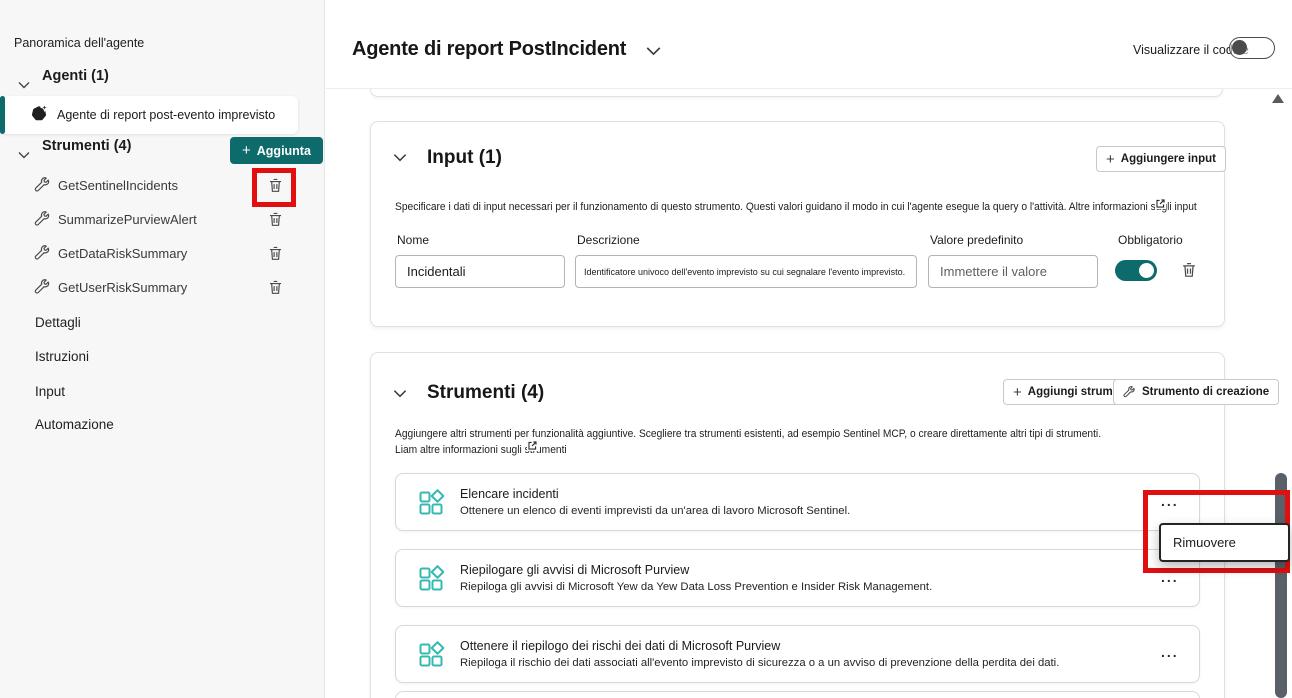 This screenshot has width=1292, height=698. Describe the element at coordinates (283, 150) in the screenshot. I see `sidebar-add-label: Aggiunta` at that location.